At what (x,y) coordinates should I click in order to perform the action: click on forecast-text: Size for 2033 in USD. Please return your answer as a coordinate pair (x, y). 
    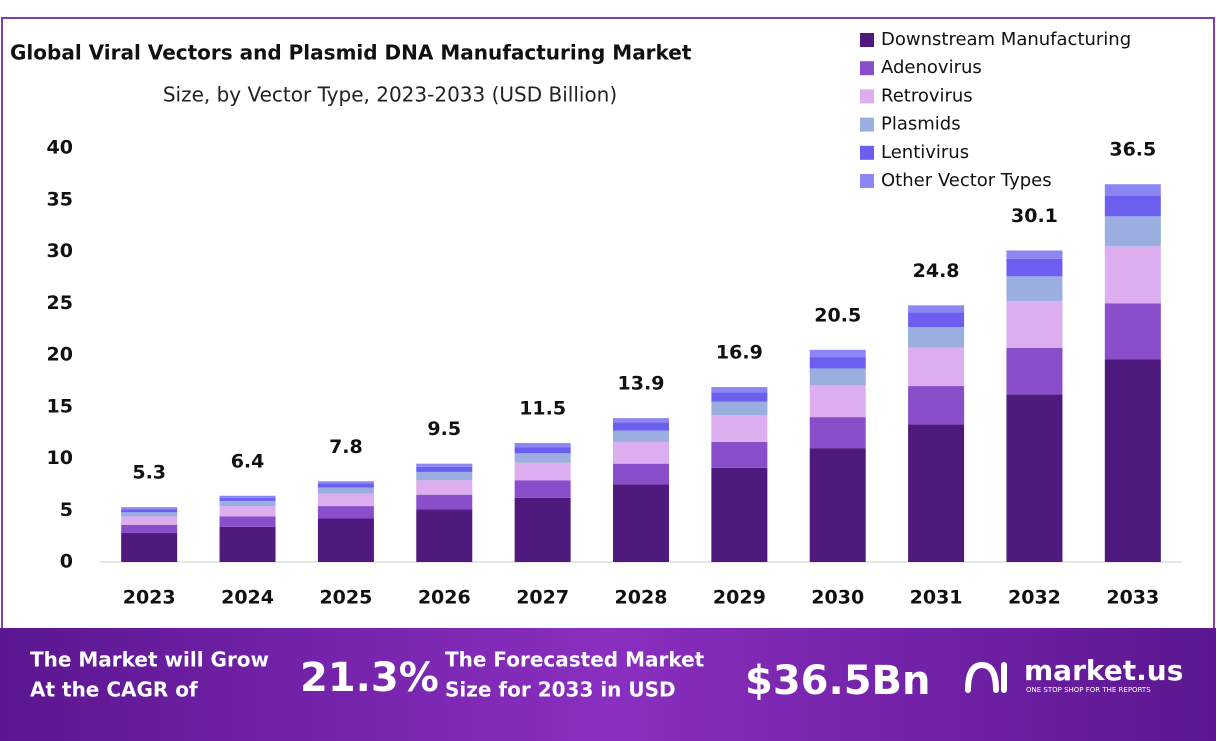
    Looking at the image, I should click on (560, 690).